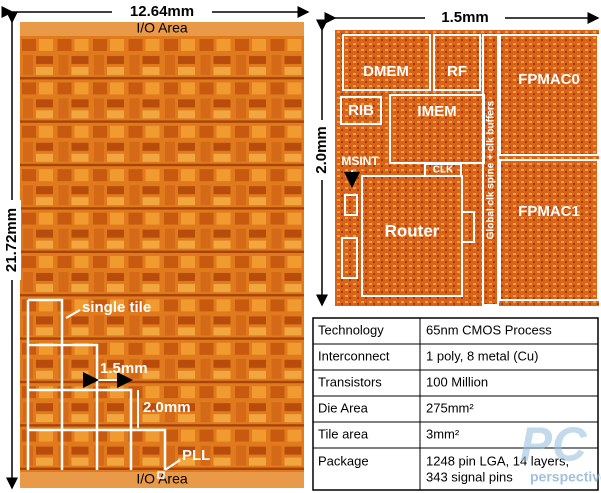  I want to click on table-cell: Technology, so click(351, 329).